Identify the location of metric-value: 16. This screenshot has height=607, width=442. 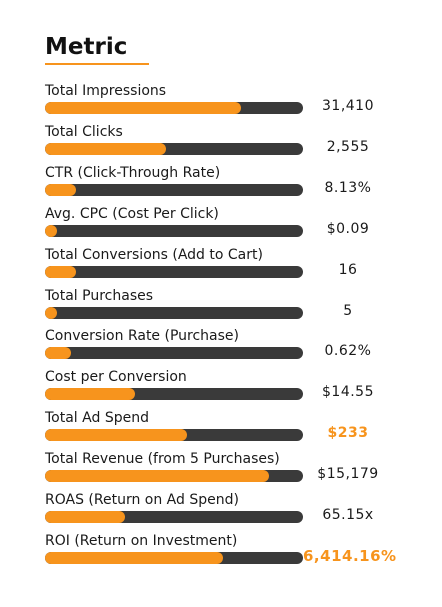
(348, 269).